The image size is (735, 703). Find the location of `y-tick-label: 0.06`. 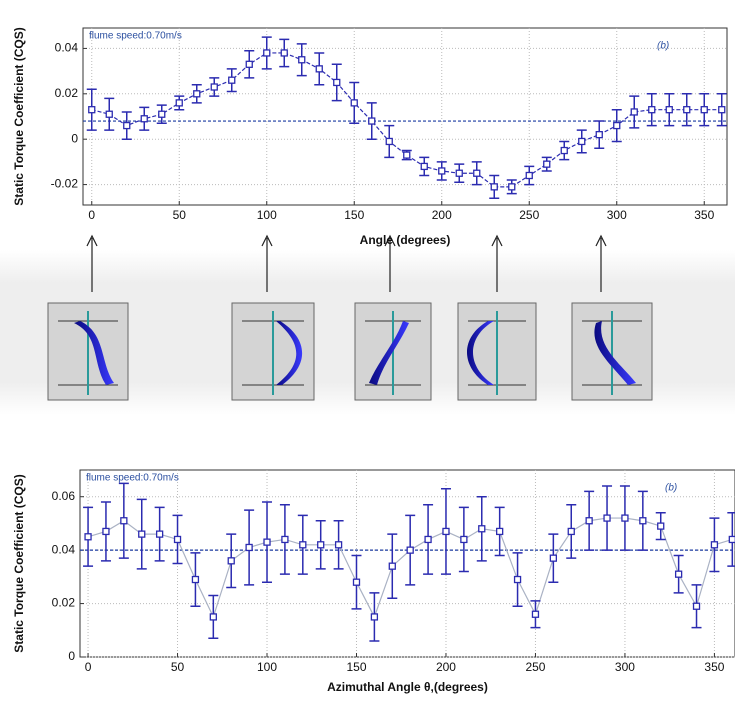

y-tick-label: 0.06 is located at coordinates (64, 496).